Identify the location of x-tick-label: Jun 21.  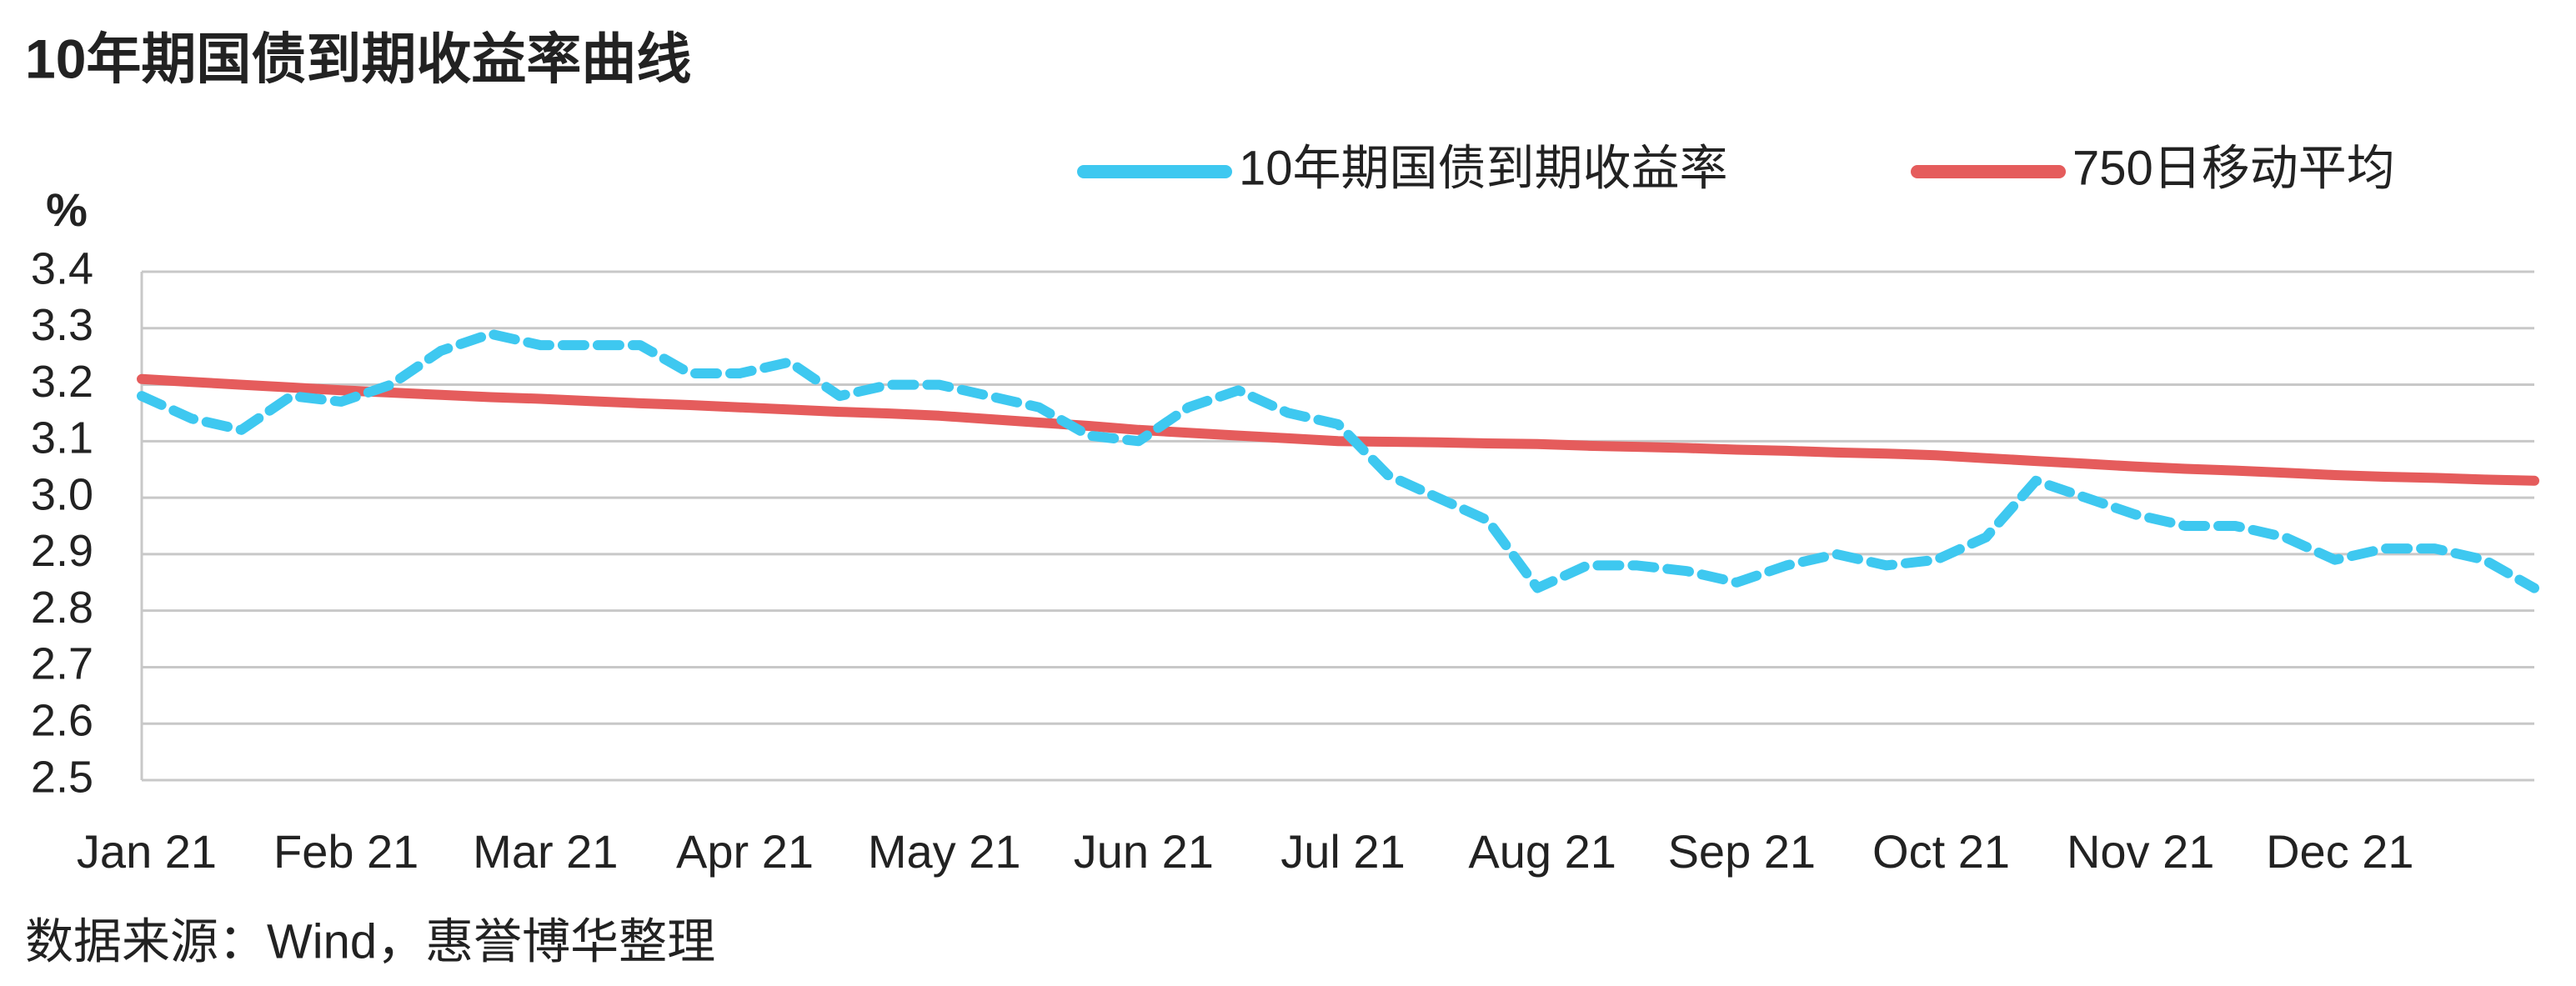
(1144, 851).